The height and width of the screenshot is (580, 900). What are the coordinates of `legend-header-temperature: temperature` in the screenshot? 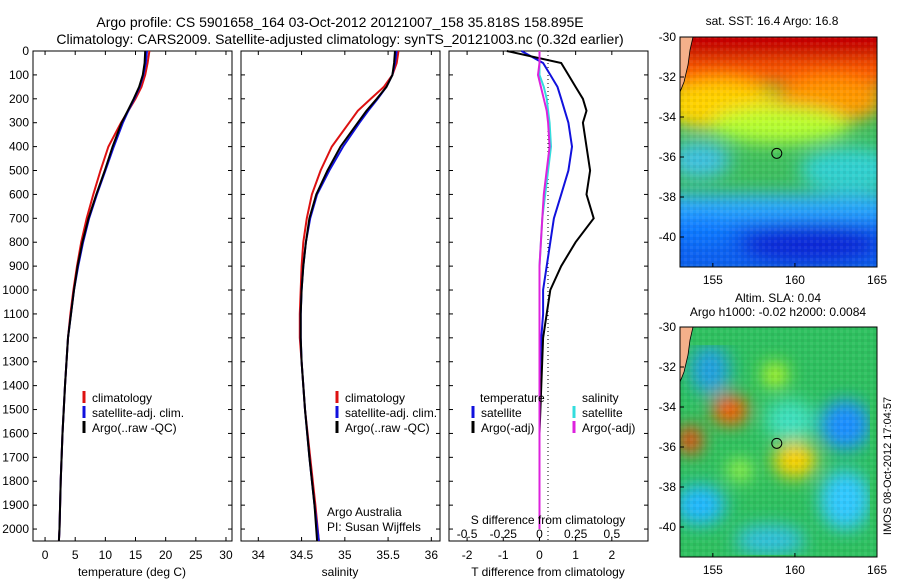 It's located at (512, 398).